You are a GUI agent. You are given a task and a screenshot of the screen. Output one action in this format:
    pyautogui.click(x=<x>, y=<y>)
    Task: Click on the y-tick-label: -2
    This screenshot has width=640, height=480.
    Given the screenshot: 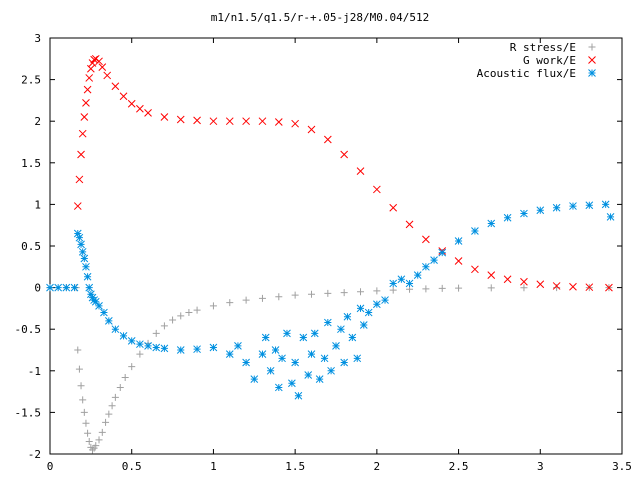 What is the action you would take?
    pyautogui.click(x=34, y=454)
    